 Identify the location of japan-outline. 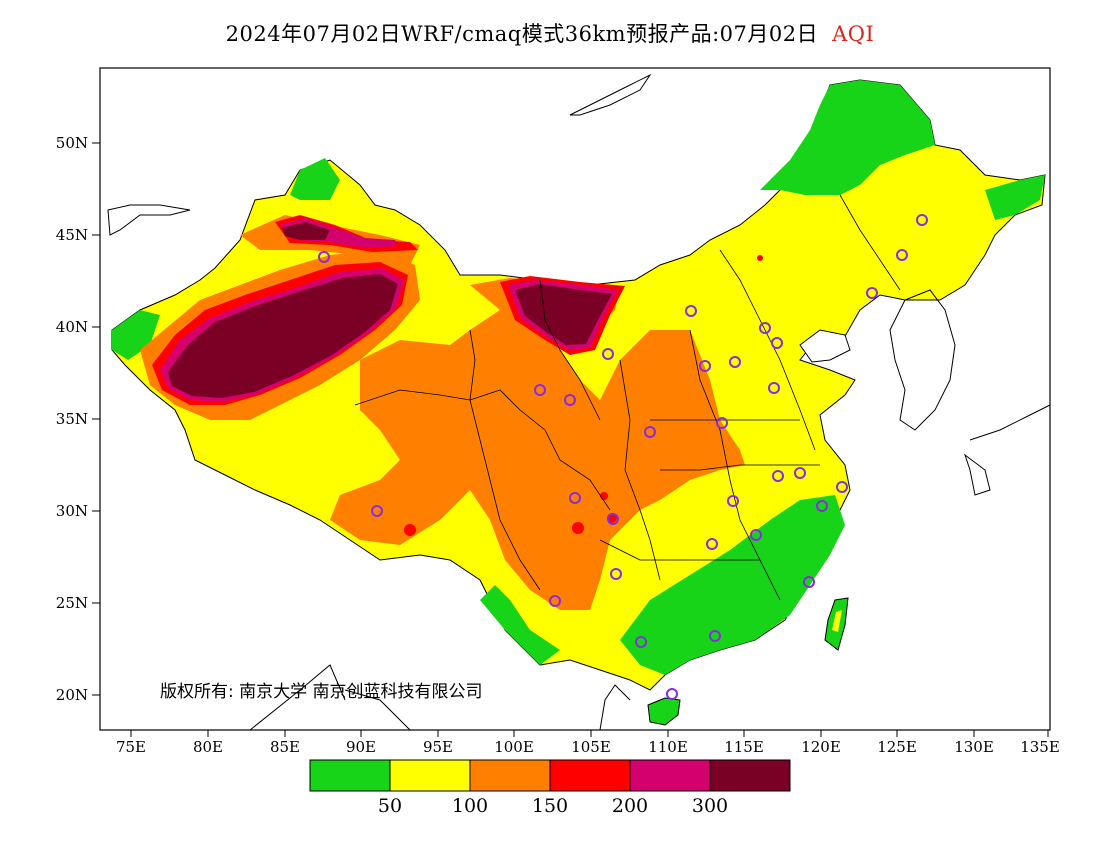
(1007, 450).